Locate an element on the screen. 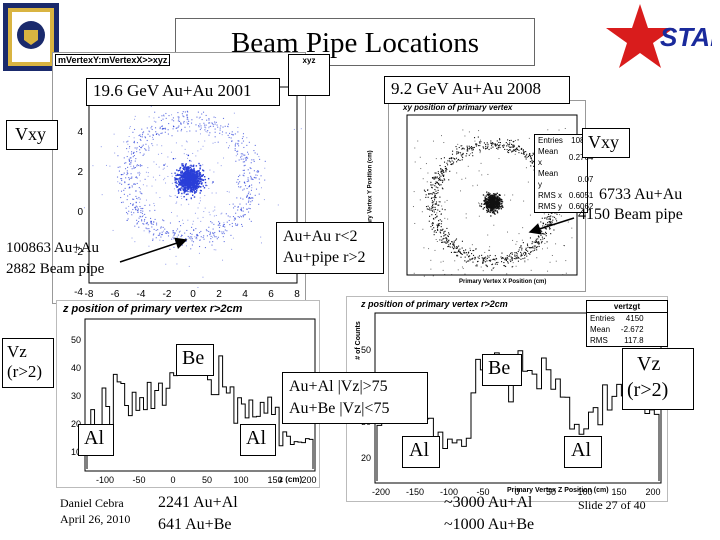 The height and width of the screenshot is (540, 720). al-right-2-label: Al is located at coordinates (581, 450).